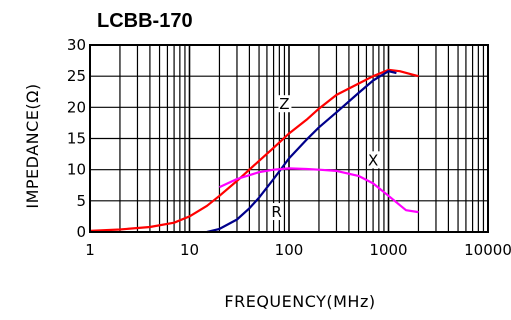  I want to click on curve-label-z: Z, so click(284, 104).